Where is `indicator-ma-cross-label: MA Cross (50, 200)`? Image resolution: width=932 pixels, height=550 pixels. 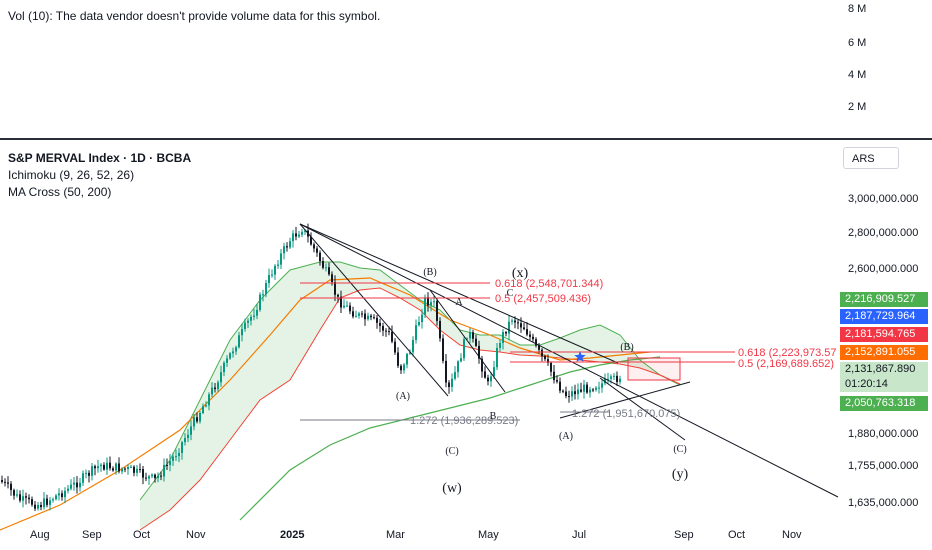
indicator-ma-cross-label: MA Cross (50, 200) is located at coordinates (60, 192).